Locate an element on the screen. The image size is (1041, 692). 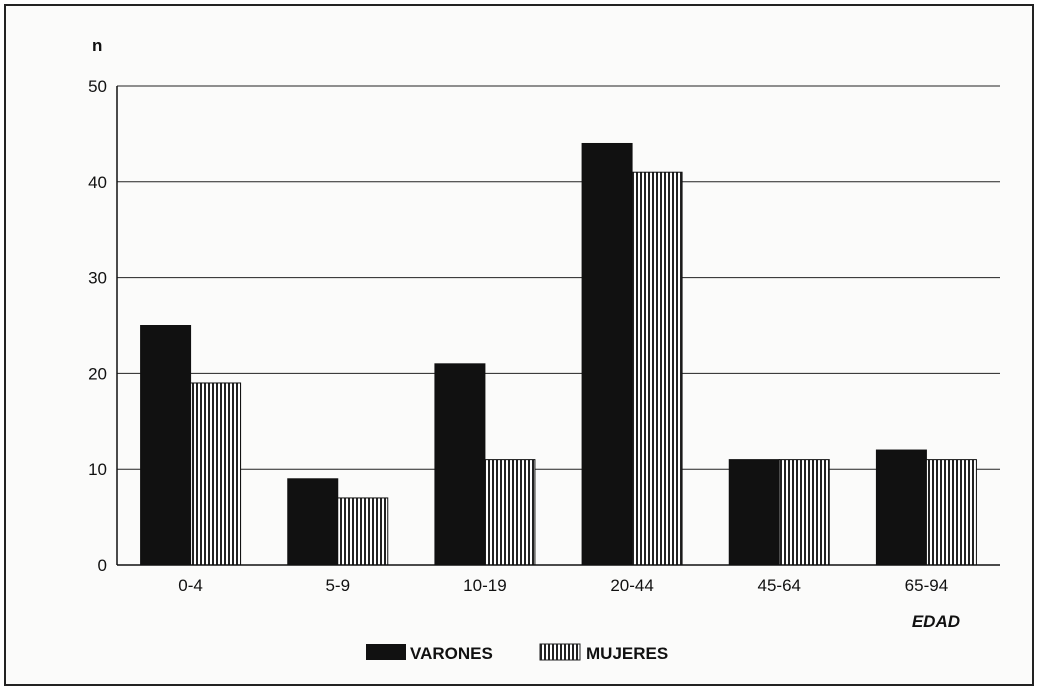
y-tick-label: 10 is located at coordinates (97, 469).